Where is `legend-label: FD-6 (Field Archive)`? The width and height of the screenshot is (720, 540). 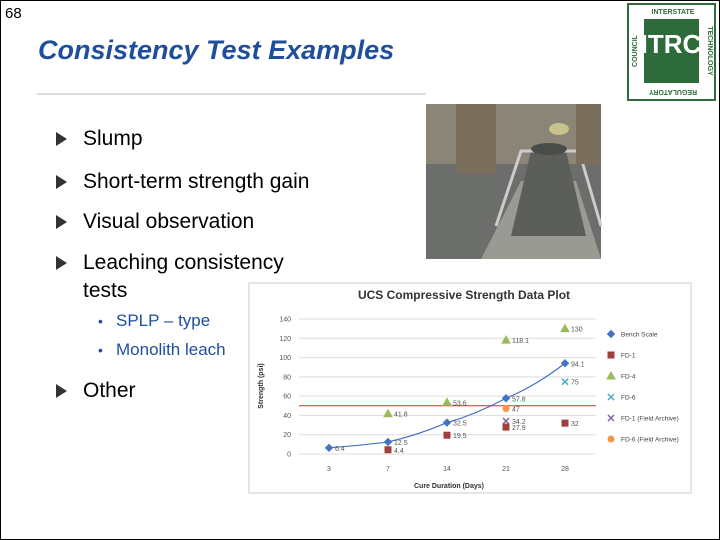
legend-label: FD-6 (Field Archive) is located at coordinates (650, 440).